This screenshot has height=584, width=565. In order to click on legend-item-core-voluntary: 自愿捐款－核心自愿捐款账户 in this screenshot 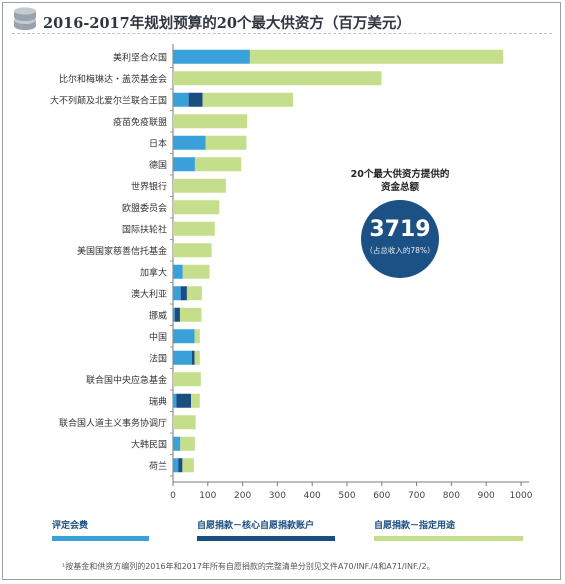, I will do `click(266, 529)`.